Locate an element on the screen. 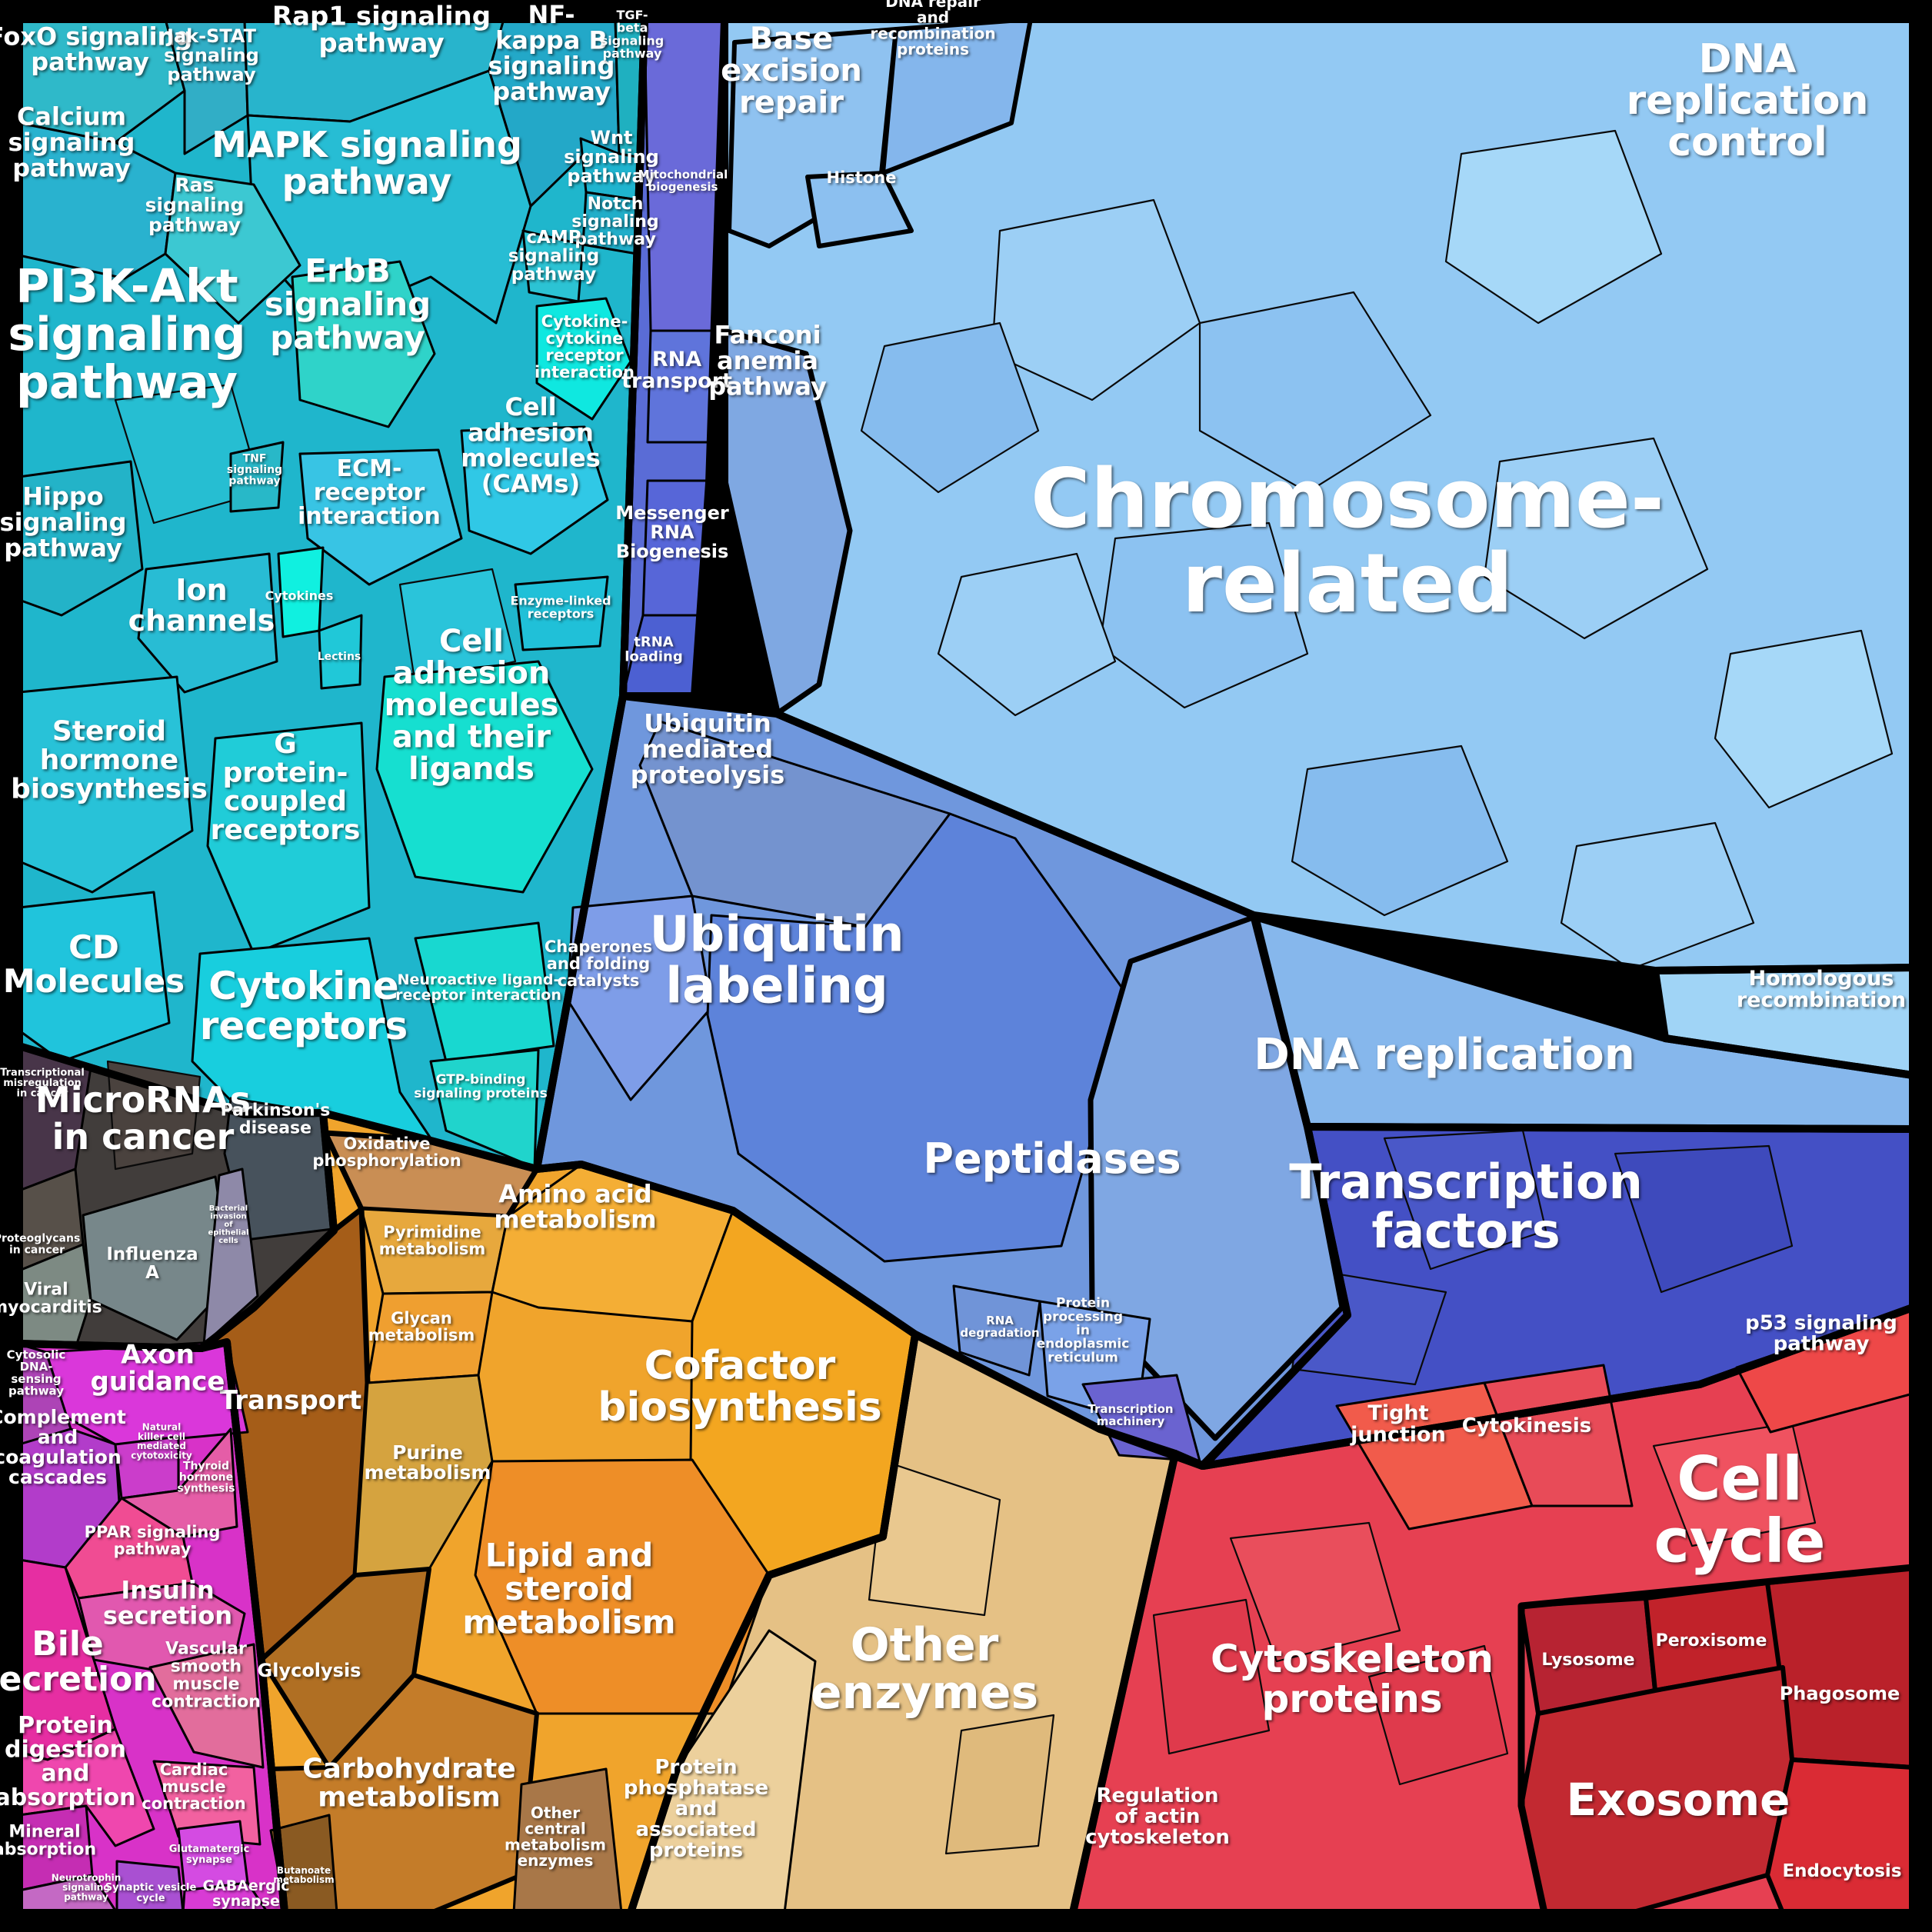 The width and height of the screenshot is (1932, 1932). lbl-peptidases: Peptidases is located at coordinates (1052, 1158).